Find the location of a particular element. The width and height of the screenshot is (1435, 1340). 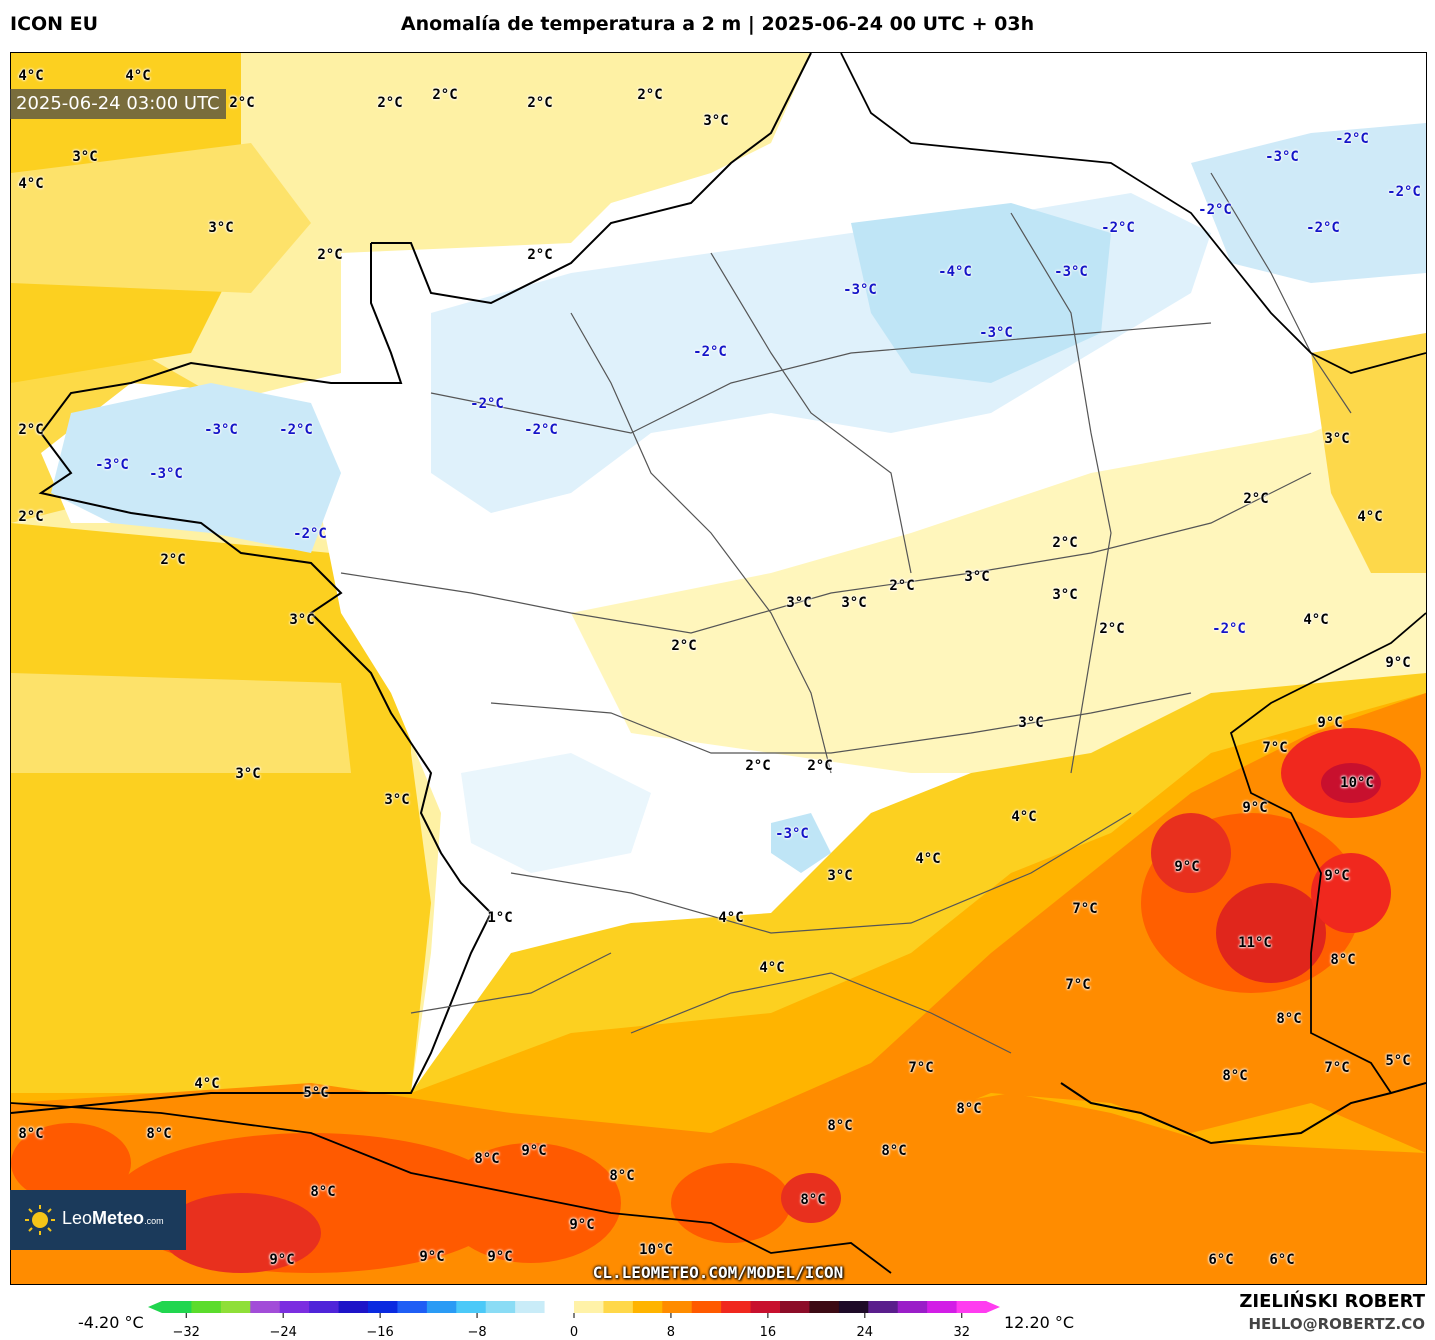

colorbar-tick-label: 16 is located at coordinates (768, 1332).